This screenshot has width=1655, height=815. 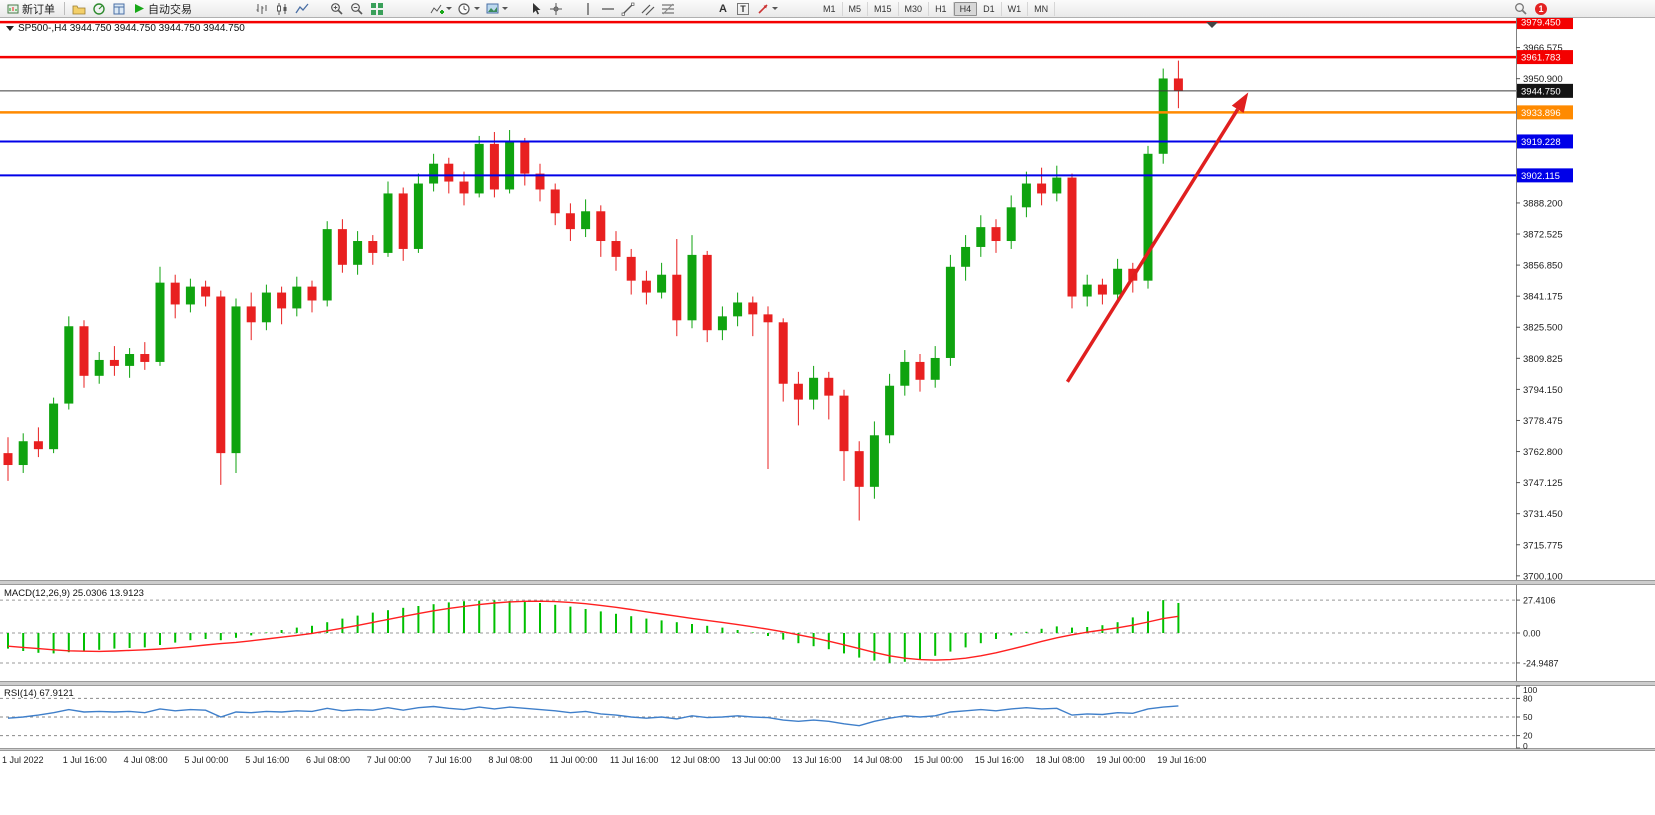 What do you see at coordinates (883, 8) in the screenshot?
I see `timeframe-m15: M15` at bounding box center [883, 8].